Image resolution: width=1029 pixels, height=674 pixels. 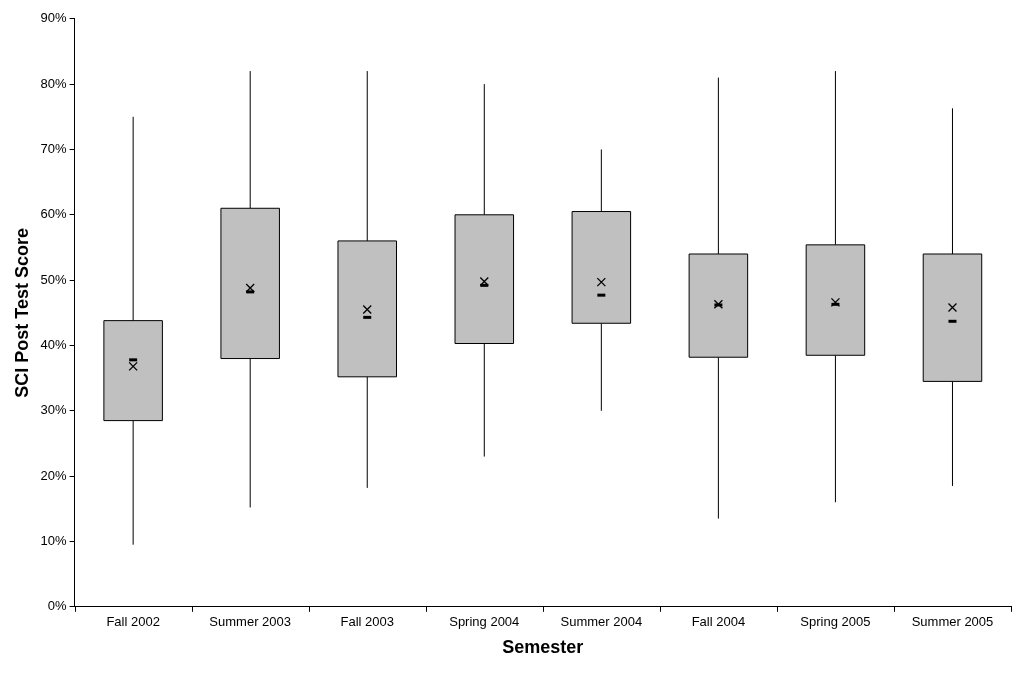 What do you see at coordinates (54, 475) in the screenshot?
I see `y-tick-label: 20%` at bounding box center [54, 475].